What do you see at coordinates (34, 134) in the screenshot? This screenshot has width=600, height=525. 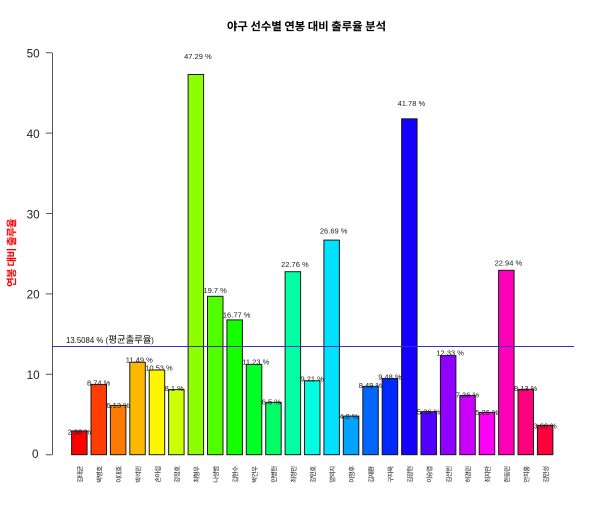 I see `svg-text: 40` at bounding box center [34, 134].